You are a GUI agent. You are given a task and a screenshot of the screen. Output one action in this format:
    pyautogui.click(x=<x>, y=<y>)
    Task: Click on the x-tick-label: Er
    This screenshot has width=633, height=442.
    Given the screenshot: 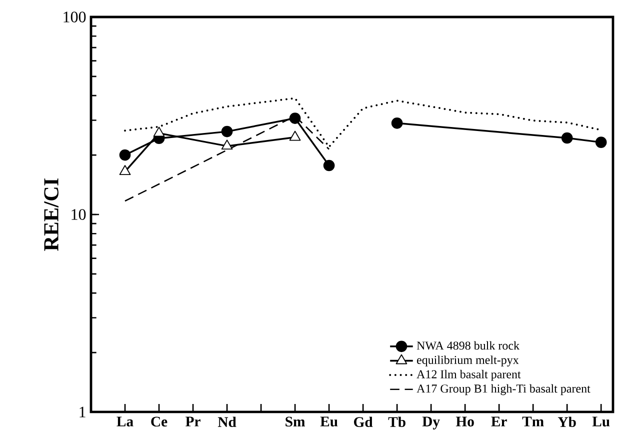 What is the action you would take?
    pyautogui.click(x=499, y=421)
    